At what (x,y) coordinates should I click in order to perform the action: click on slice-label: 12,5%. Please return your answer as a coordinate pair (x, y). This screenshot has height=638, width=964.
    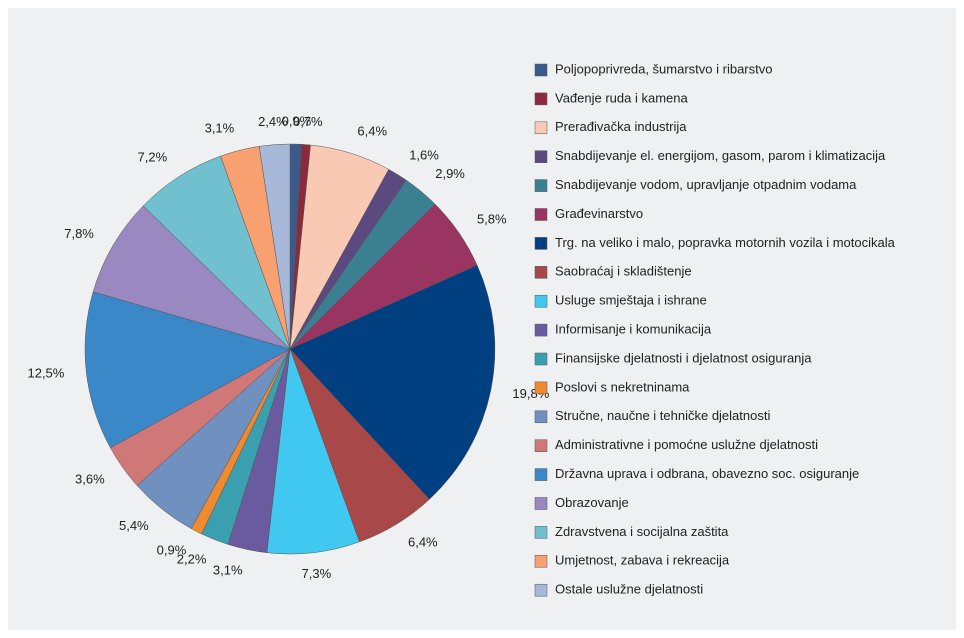
    Looking at the image, I should click on (45, 372).